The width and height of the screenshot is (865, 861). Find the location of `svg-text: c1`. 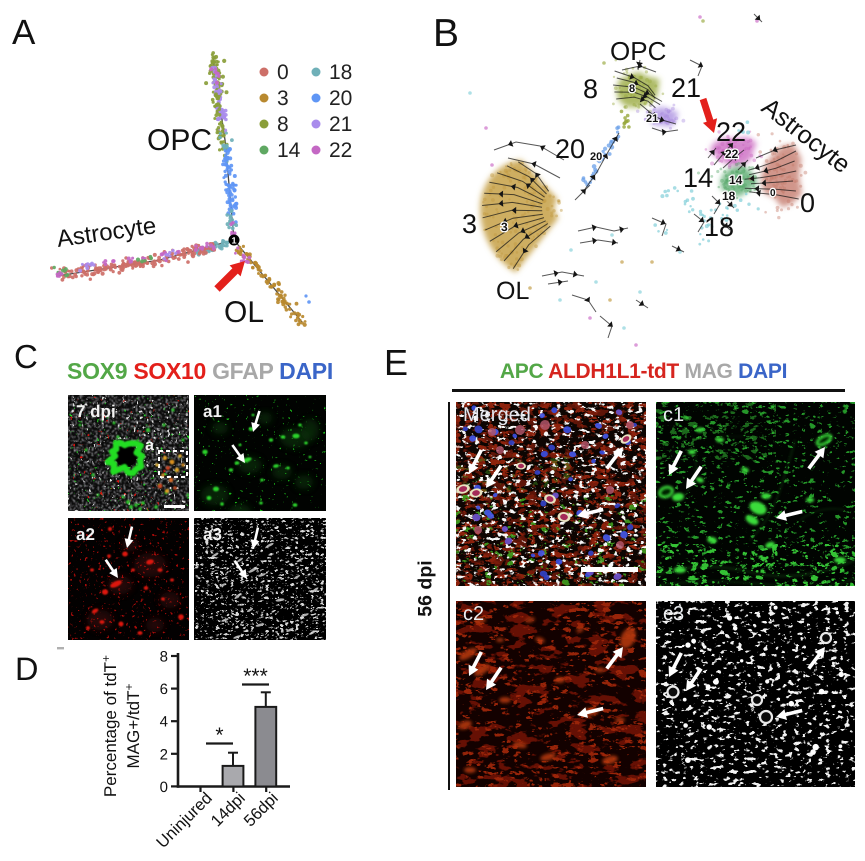

svg-text: c1 is located at coordinates (673, 415).